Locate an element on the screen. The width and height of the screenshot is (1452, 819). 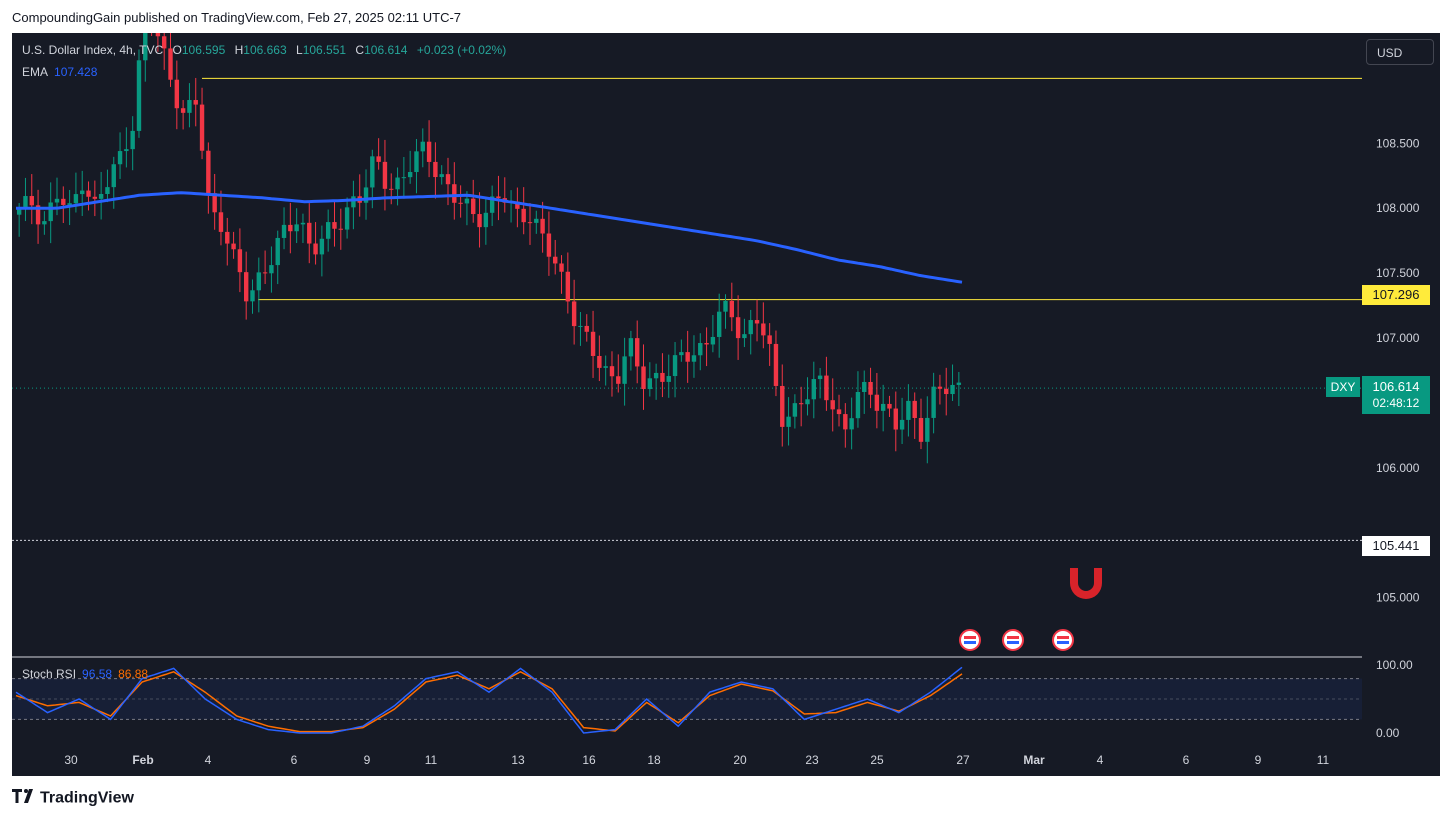
flag-stripe is located at coordinates (1063, 642).